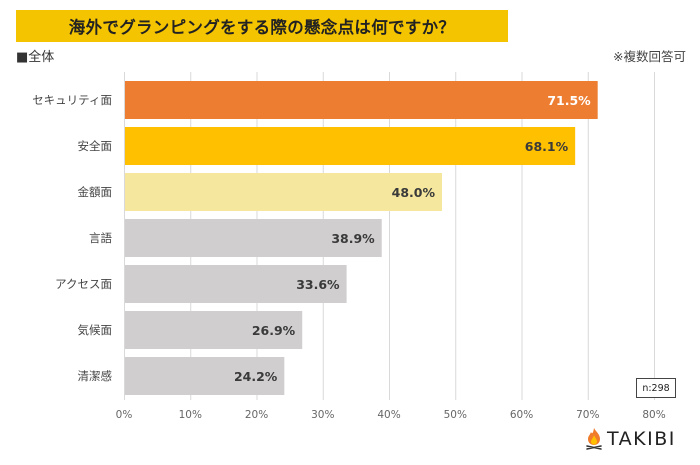 This screenshot has height=465, width=700. What do you see at coordinates (72, 100) in the screenshot?
I see `category-label: セキュリティ面` at bounding box center [72, 100].